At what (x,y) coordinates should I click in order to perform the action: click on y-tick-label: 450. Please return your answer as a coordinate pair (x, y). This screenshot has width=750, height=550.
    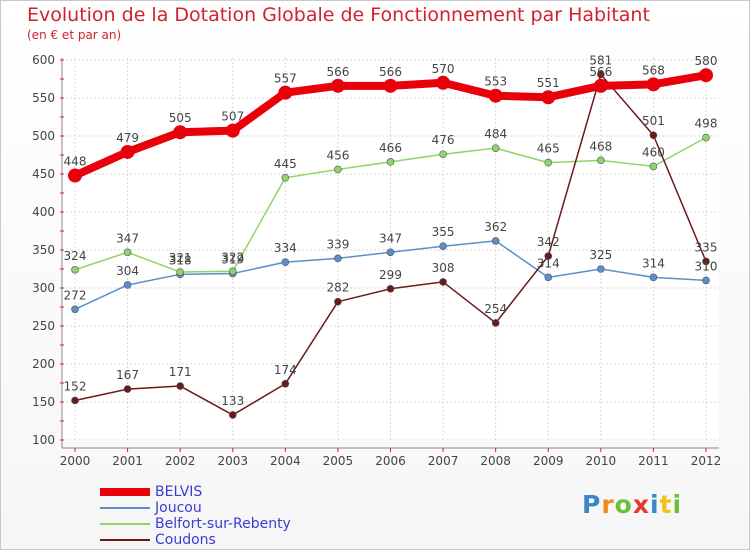
    Looking at the image, I should click on (43, 174).